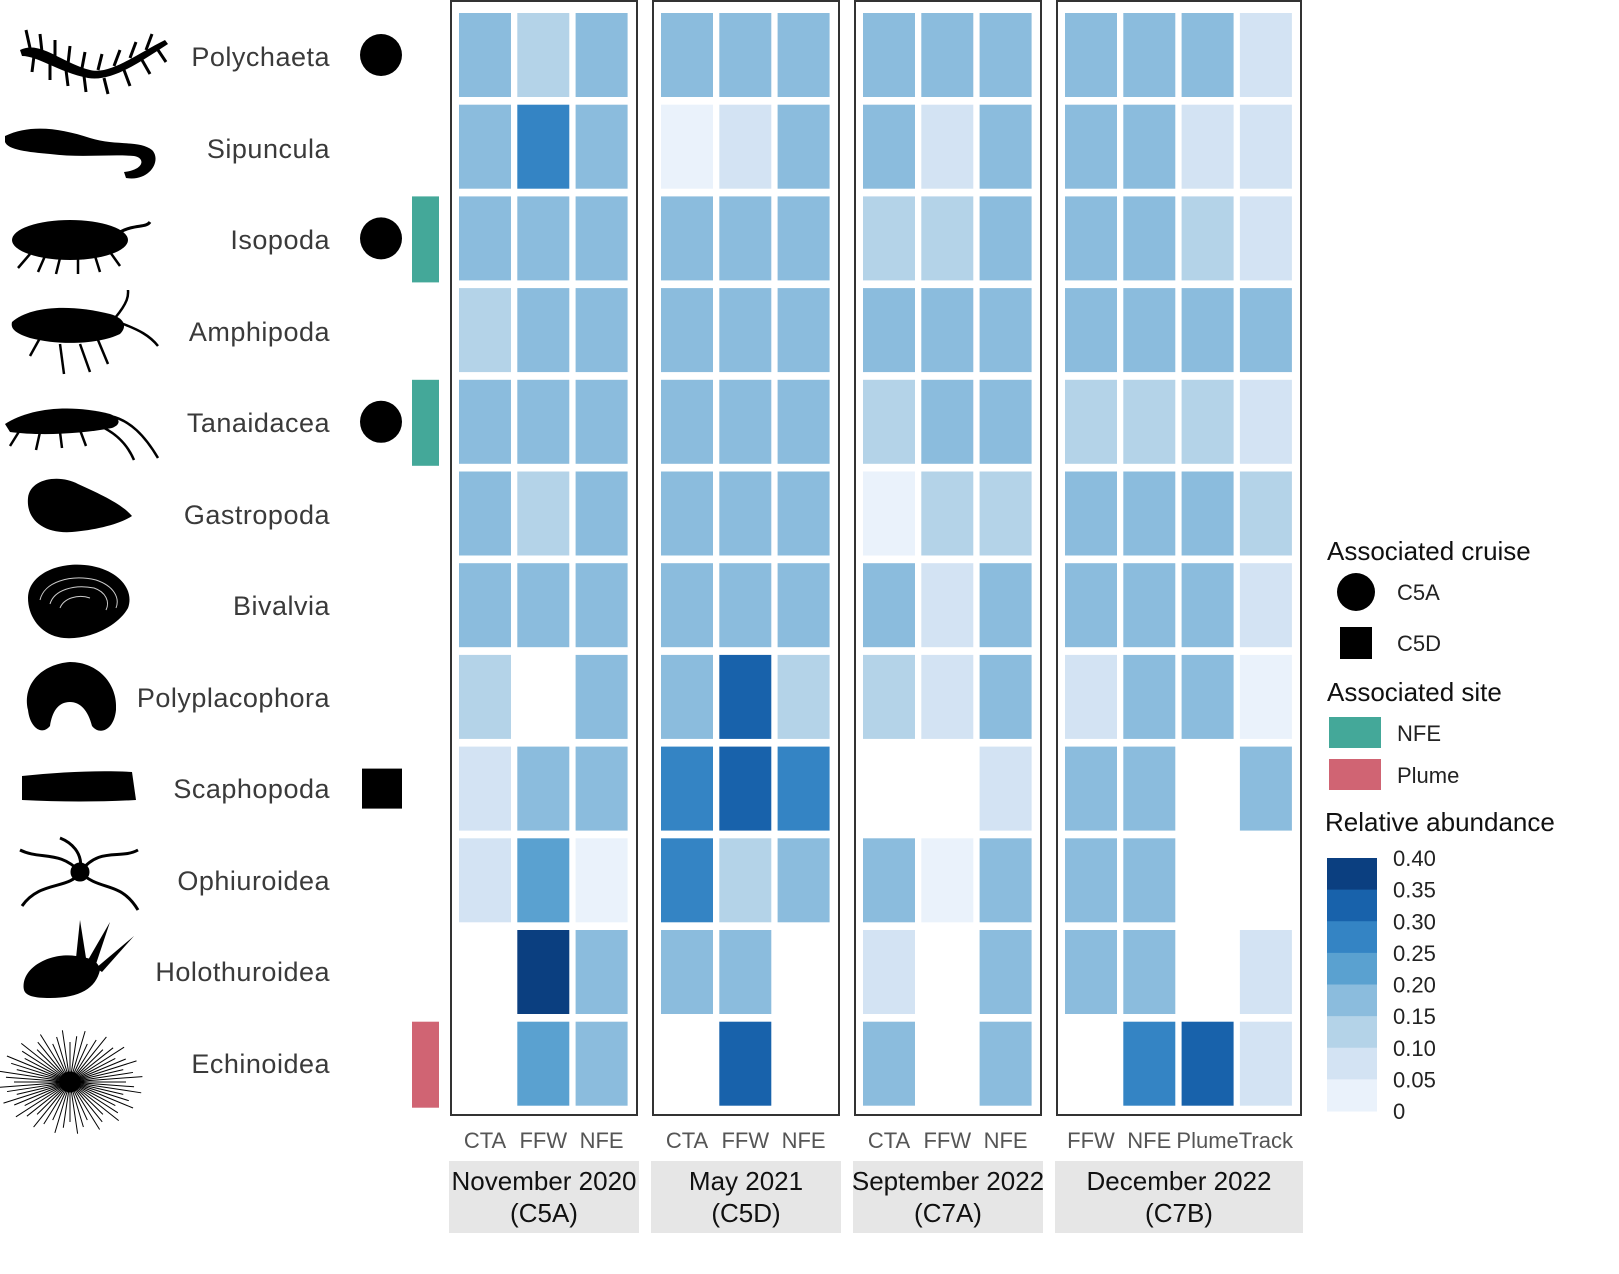  Describe the element at coordinates (1418, 592) in the screenshot. I see `legend-cruise-label: C5A` at that location.